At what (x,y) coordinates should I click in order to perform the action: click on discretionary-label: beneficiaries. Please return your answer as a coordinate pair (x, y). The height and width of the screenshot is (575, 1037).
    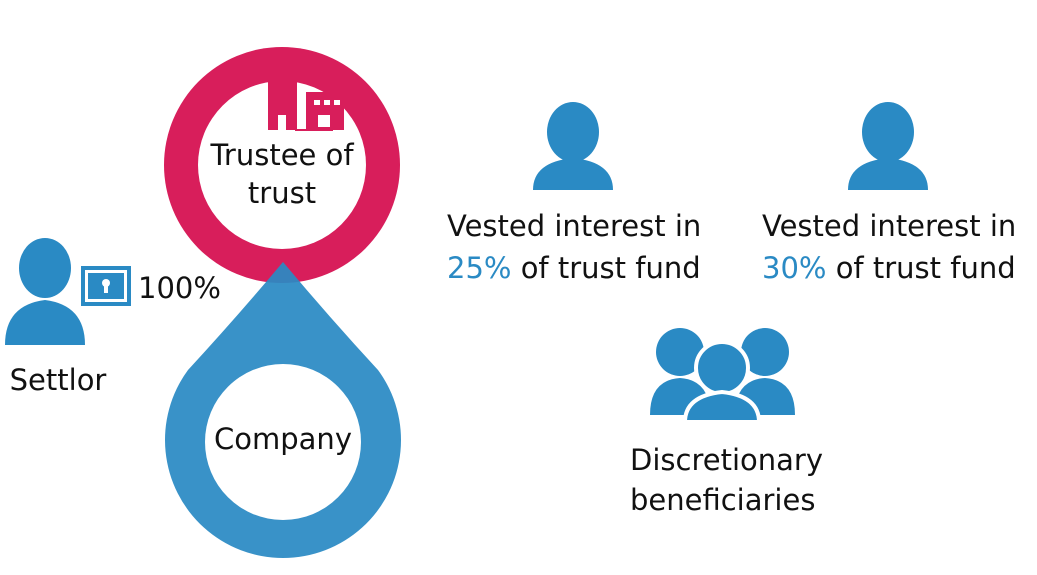
    Looking at the image, I should click on (722, 500).